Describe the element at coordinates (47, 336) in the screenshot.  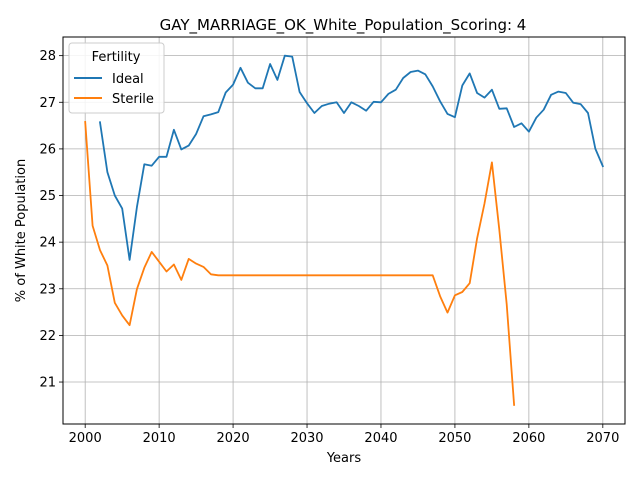
I see `y-tick-label: 22` at that location.